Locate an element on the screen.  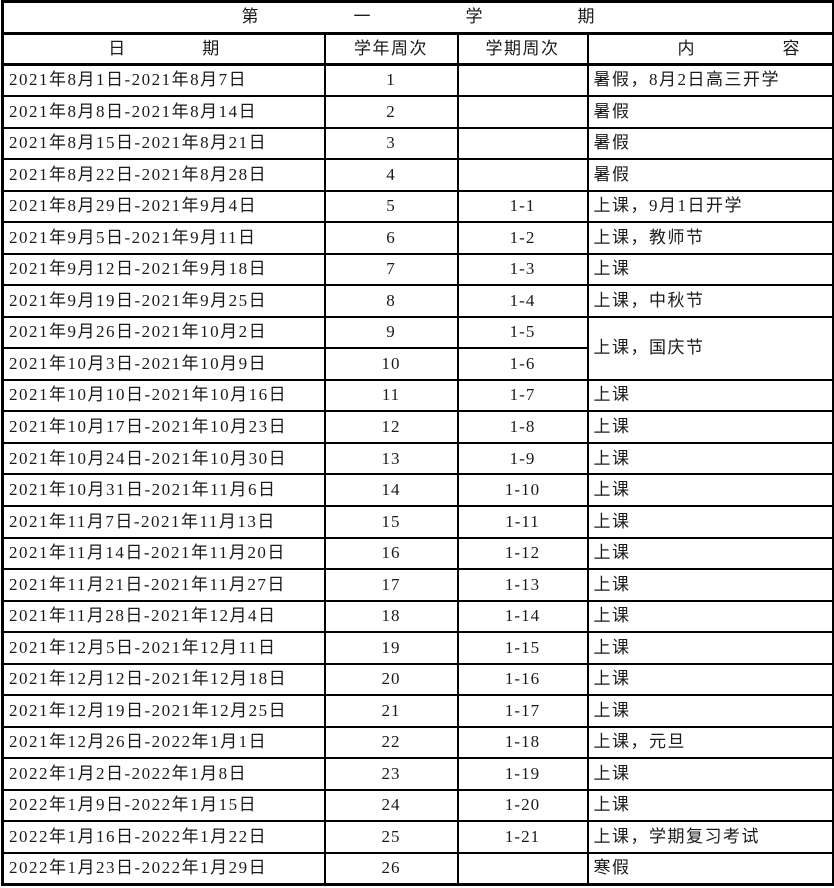
table-row: 2021年11月7日-2021年11月13日 15 1-11 上课 is located at coordinates (417, 522).